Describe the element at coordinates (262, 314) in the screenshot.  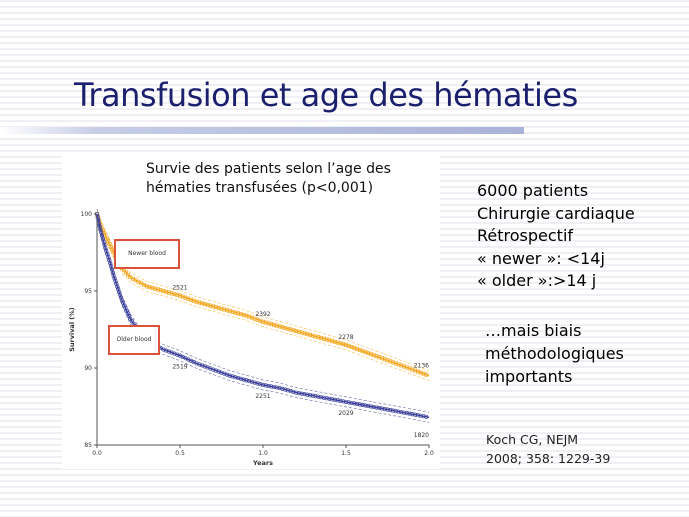
I see `newer-at-risk-label: 2392` at that location.